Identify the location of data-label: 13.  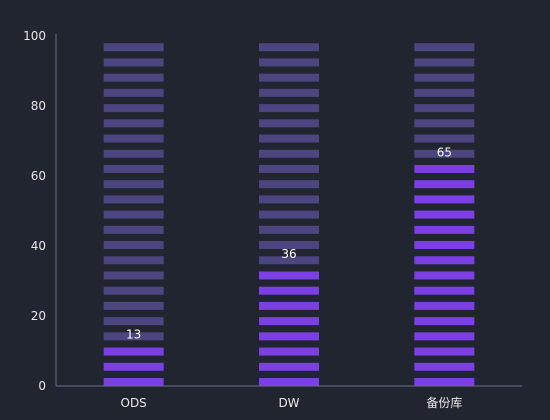
(133, 335).